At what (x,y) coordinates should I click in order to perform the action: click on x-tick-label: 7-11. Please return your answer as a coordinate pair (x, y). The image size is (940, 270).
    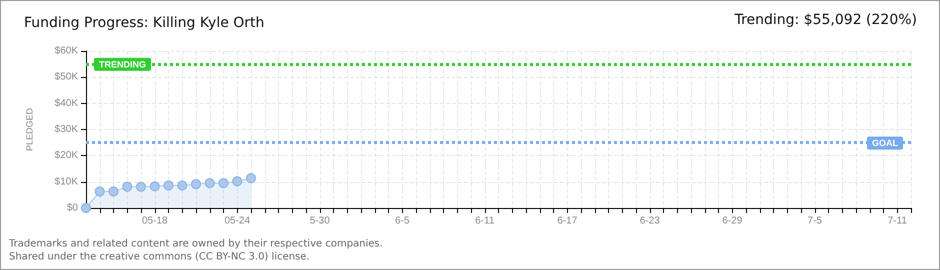
    Looking at the image, I should click on (898, 221).